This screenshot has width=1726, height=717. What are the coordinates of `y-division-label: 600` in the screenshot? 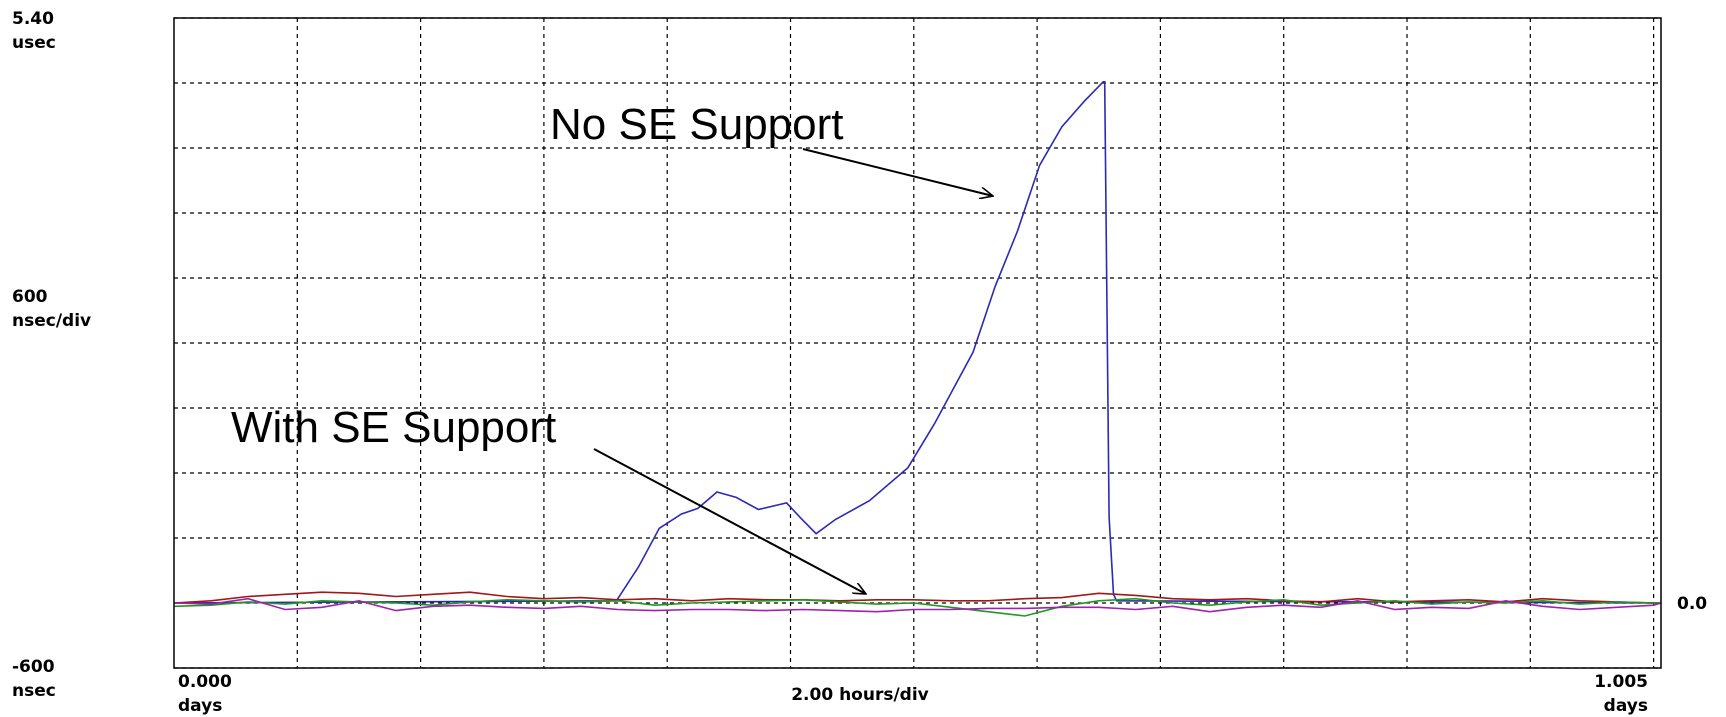 It's located at (30, 297).